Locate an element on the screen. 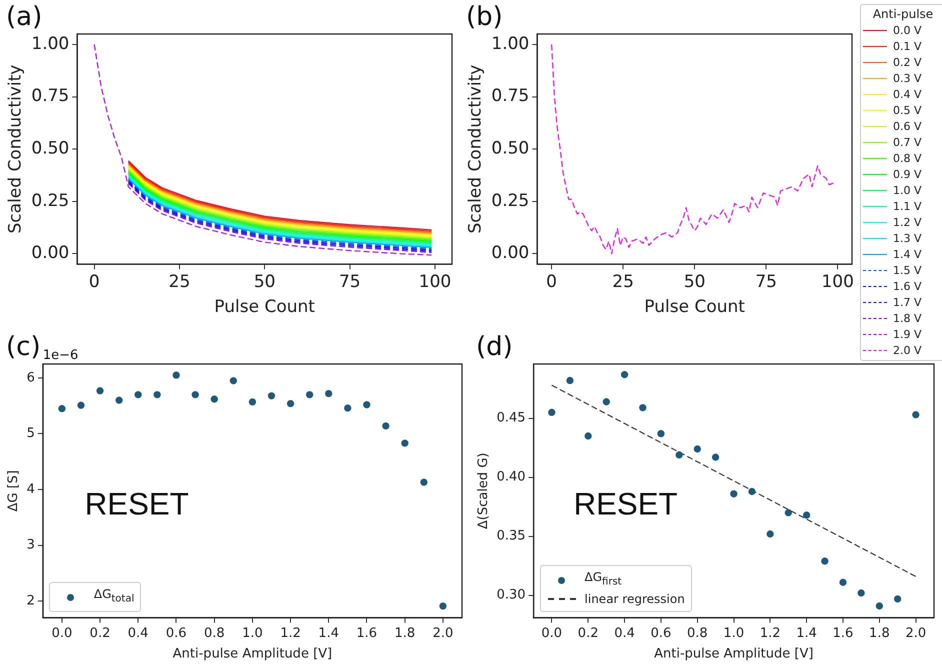 This screenshot has height=666, width=942. legend-label: 0.6 V is located at coordinates (907, 126).